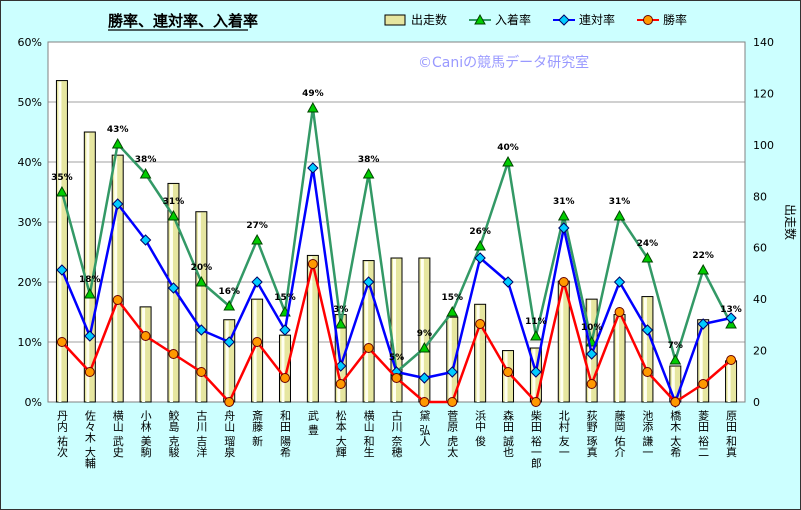 The image size is (801, 510). Describe the element at coordinates (756, 402) in the screenshot. I see `y-right-tick-label: 0` at that location.